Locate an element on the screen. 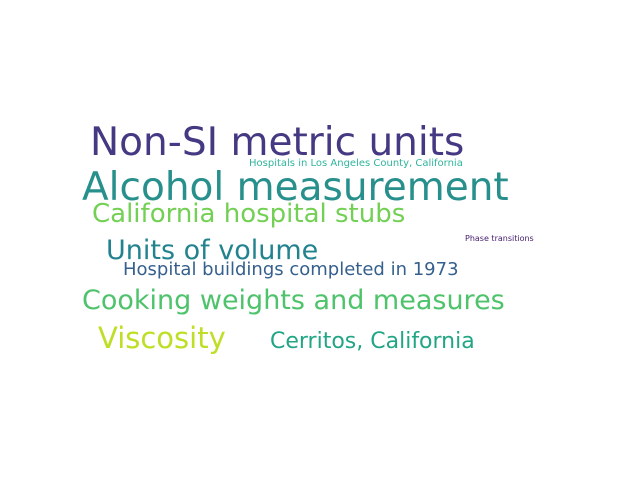  word-non-si-metric-units: Non-SI metric units is located at coordinates (277, 142).